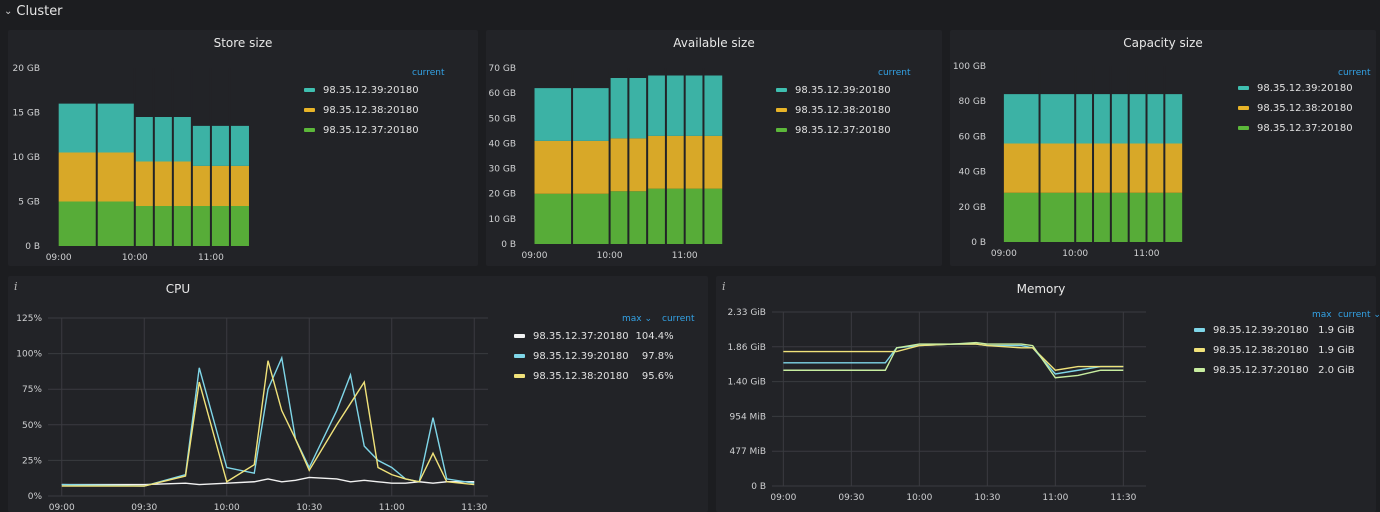 This screenshot has height=512, width=1380. I want to click on legend-max-value: 104.4%, so click(654, 336).